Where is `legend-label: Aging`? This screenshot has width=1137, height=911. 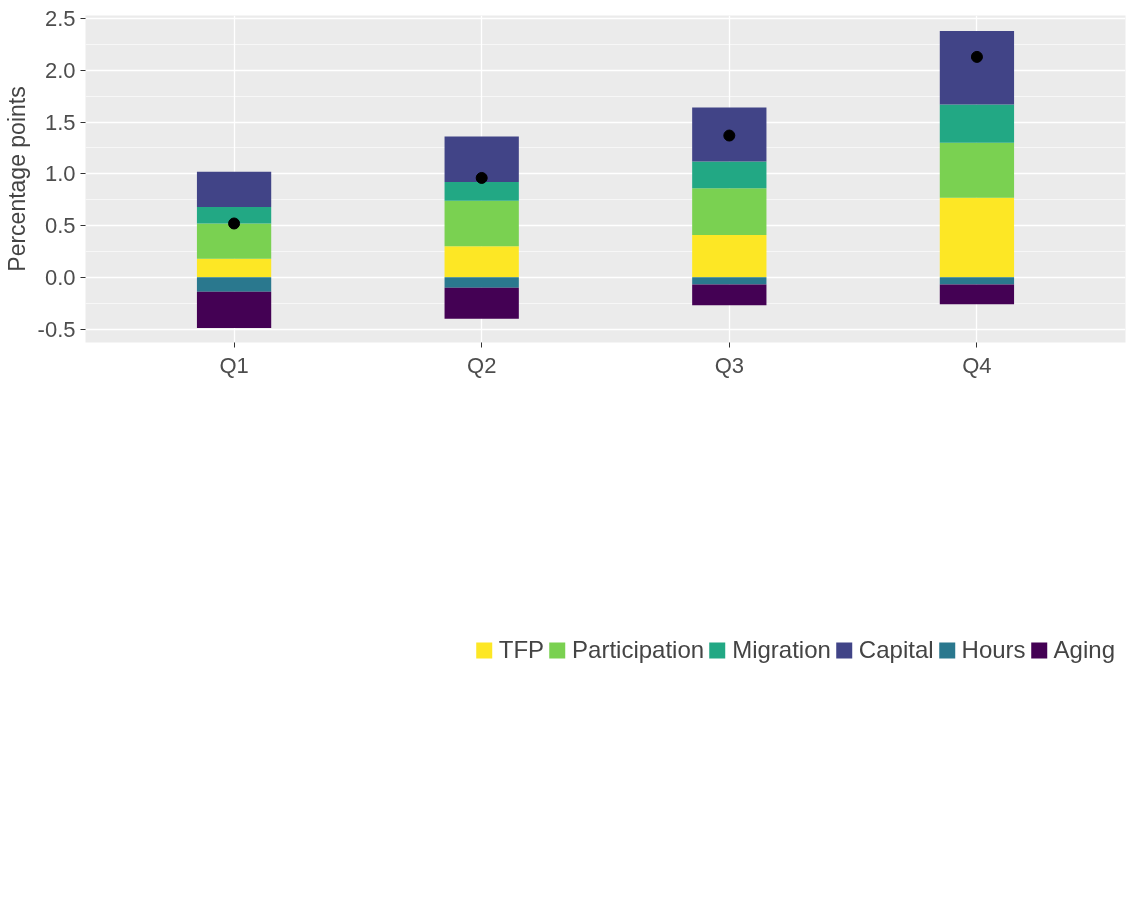
legend-label: Aging is located at coordinates (1084, 650).